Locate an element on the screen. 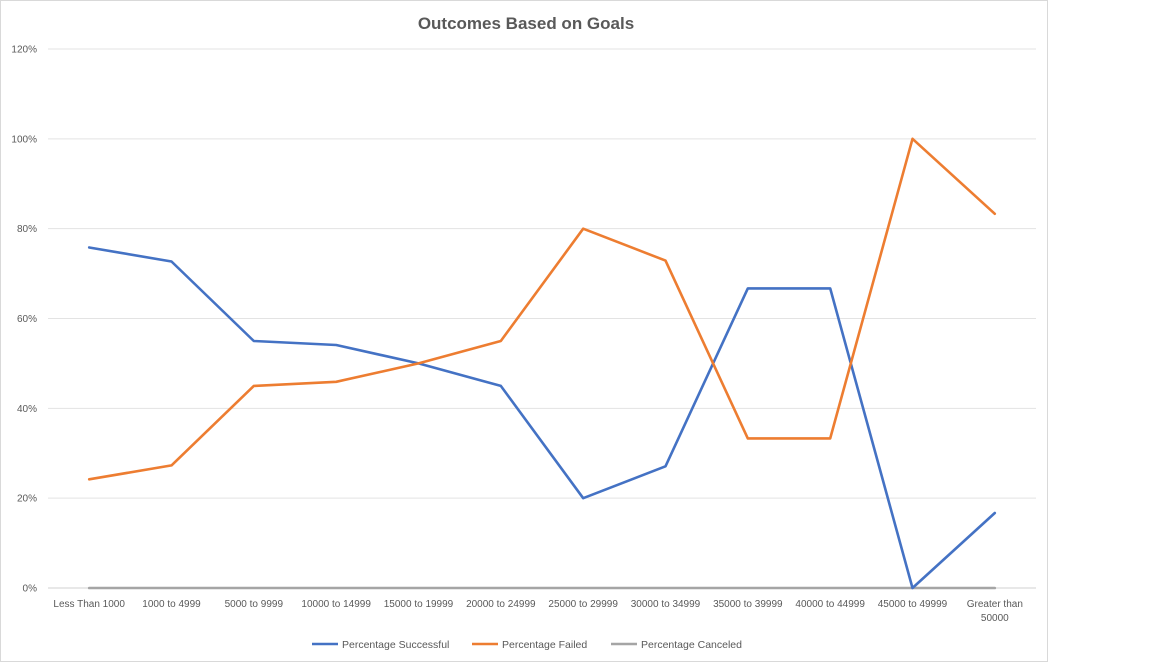 The height and width of the screenshot is (664, 1152). y-tick-label: 60% is located at coordinates (27, 319).